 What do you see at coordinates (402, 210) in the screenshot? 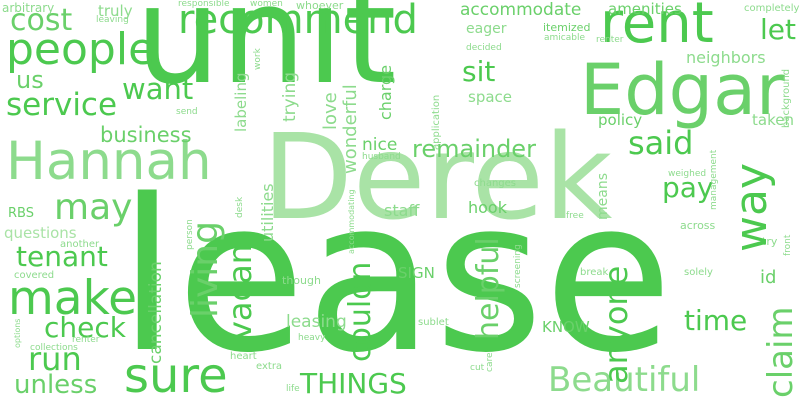
I see `word-staff: staff` at bounding box center [402, 210].